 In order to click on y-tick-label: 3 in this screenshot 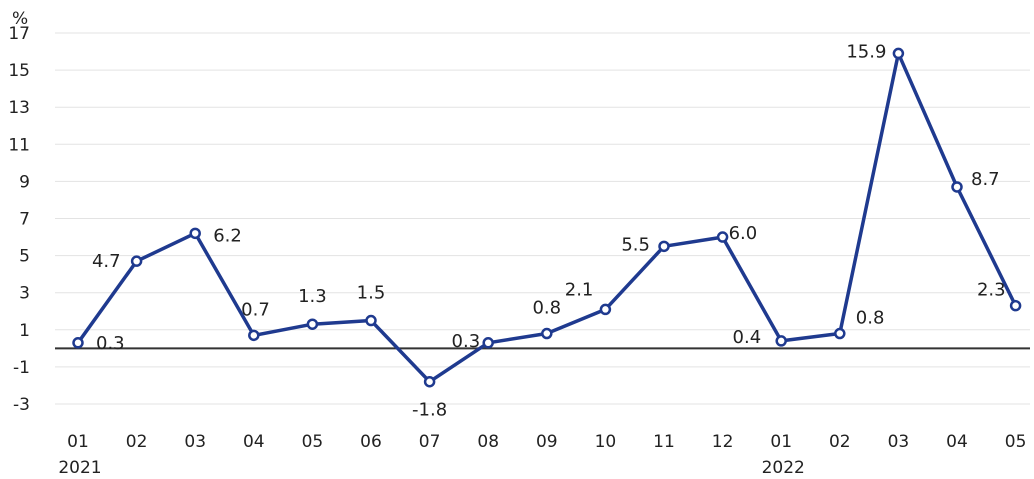, I will do `click(24, 294)`.